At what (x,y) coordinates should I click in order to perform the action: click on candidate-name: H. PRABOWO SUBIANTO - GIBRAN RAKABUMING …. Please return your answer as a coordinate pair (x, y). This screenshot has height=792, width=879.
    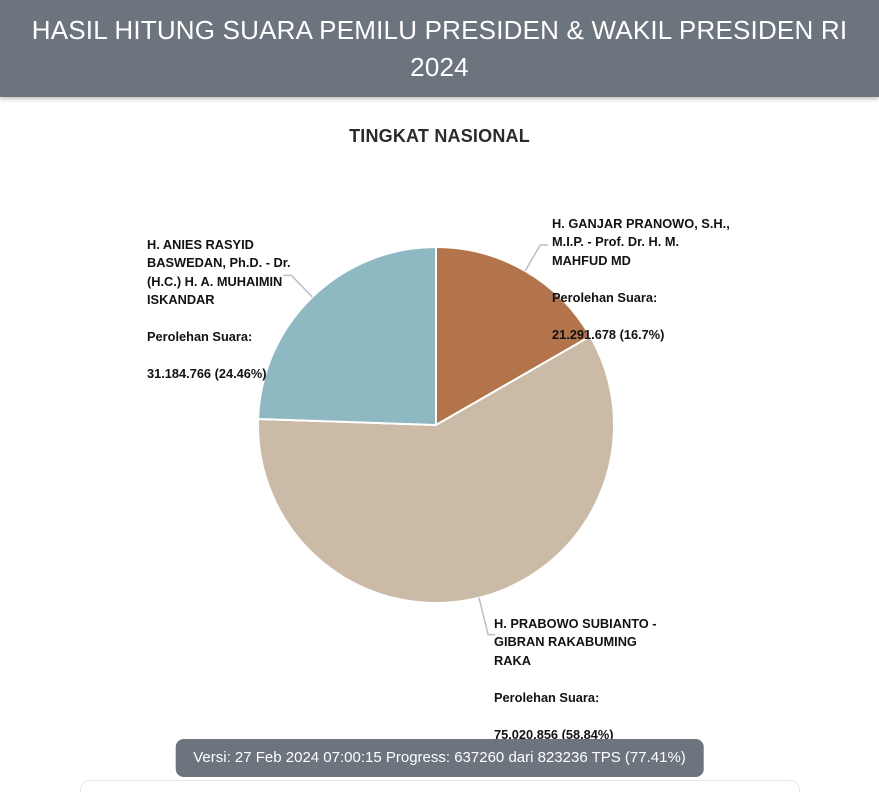
    Looking at the image, I should click on (575, 641).